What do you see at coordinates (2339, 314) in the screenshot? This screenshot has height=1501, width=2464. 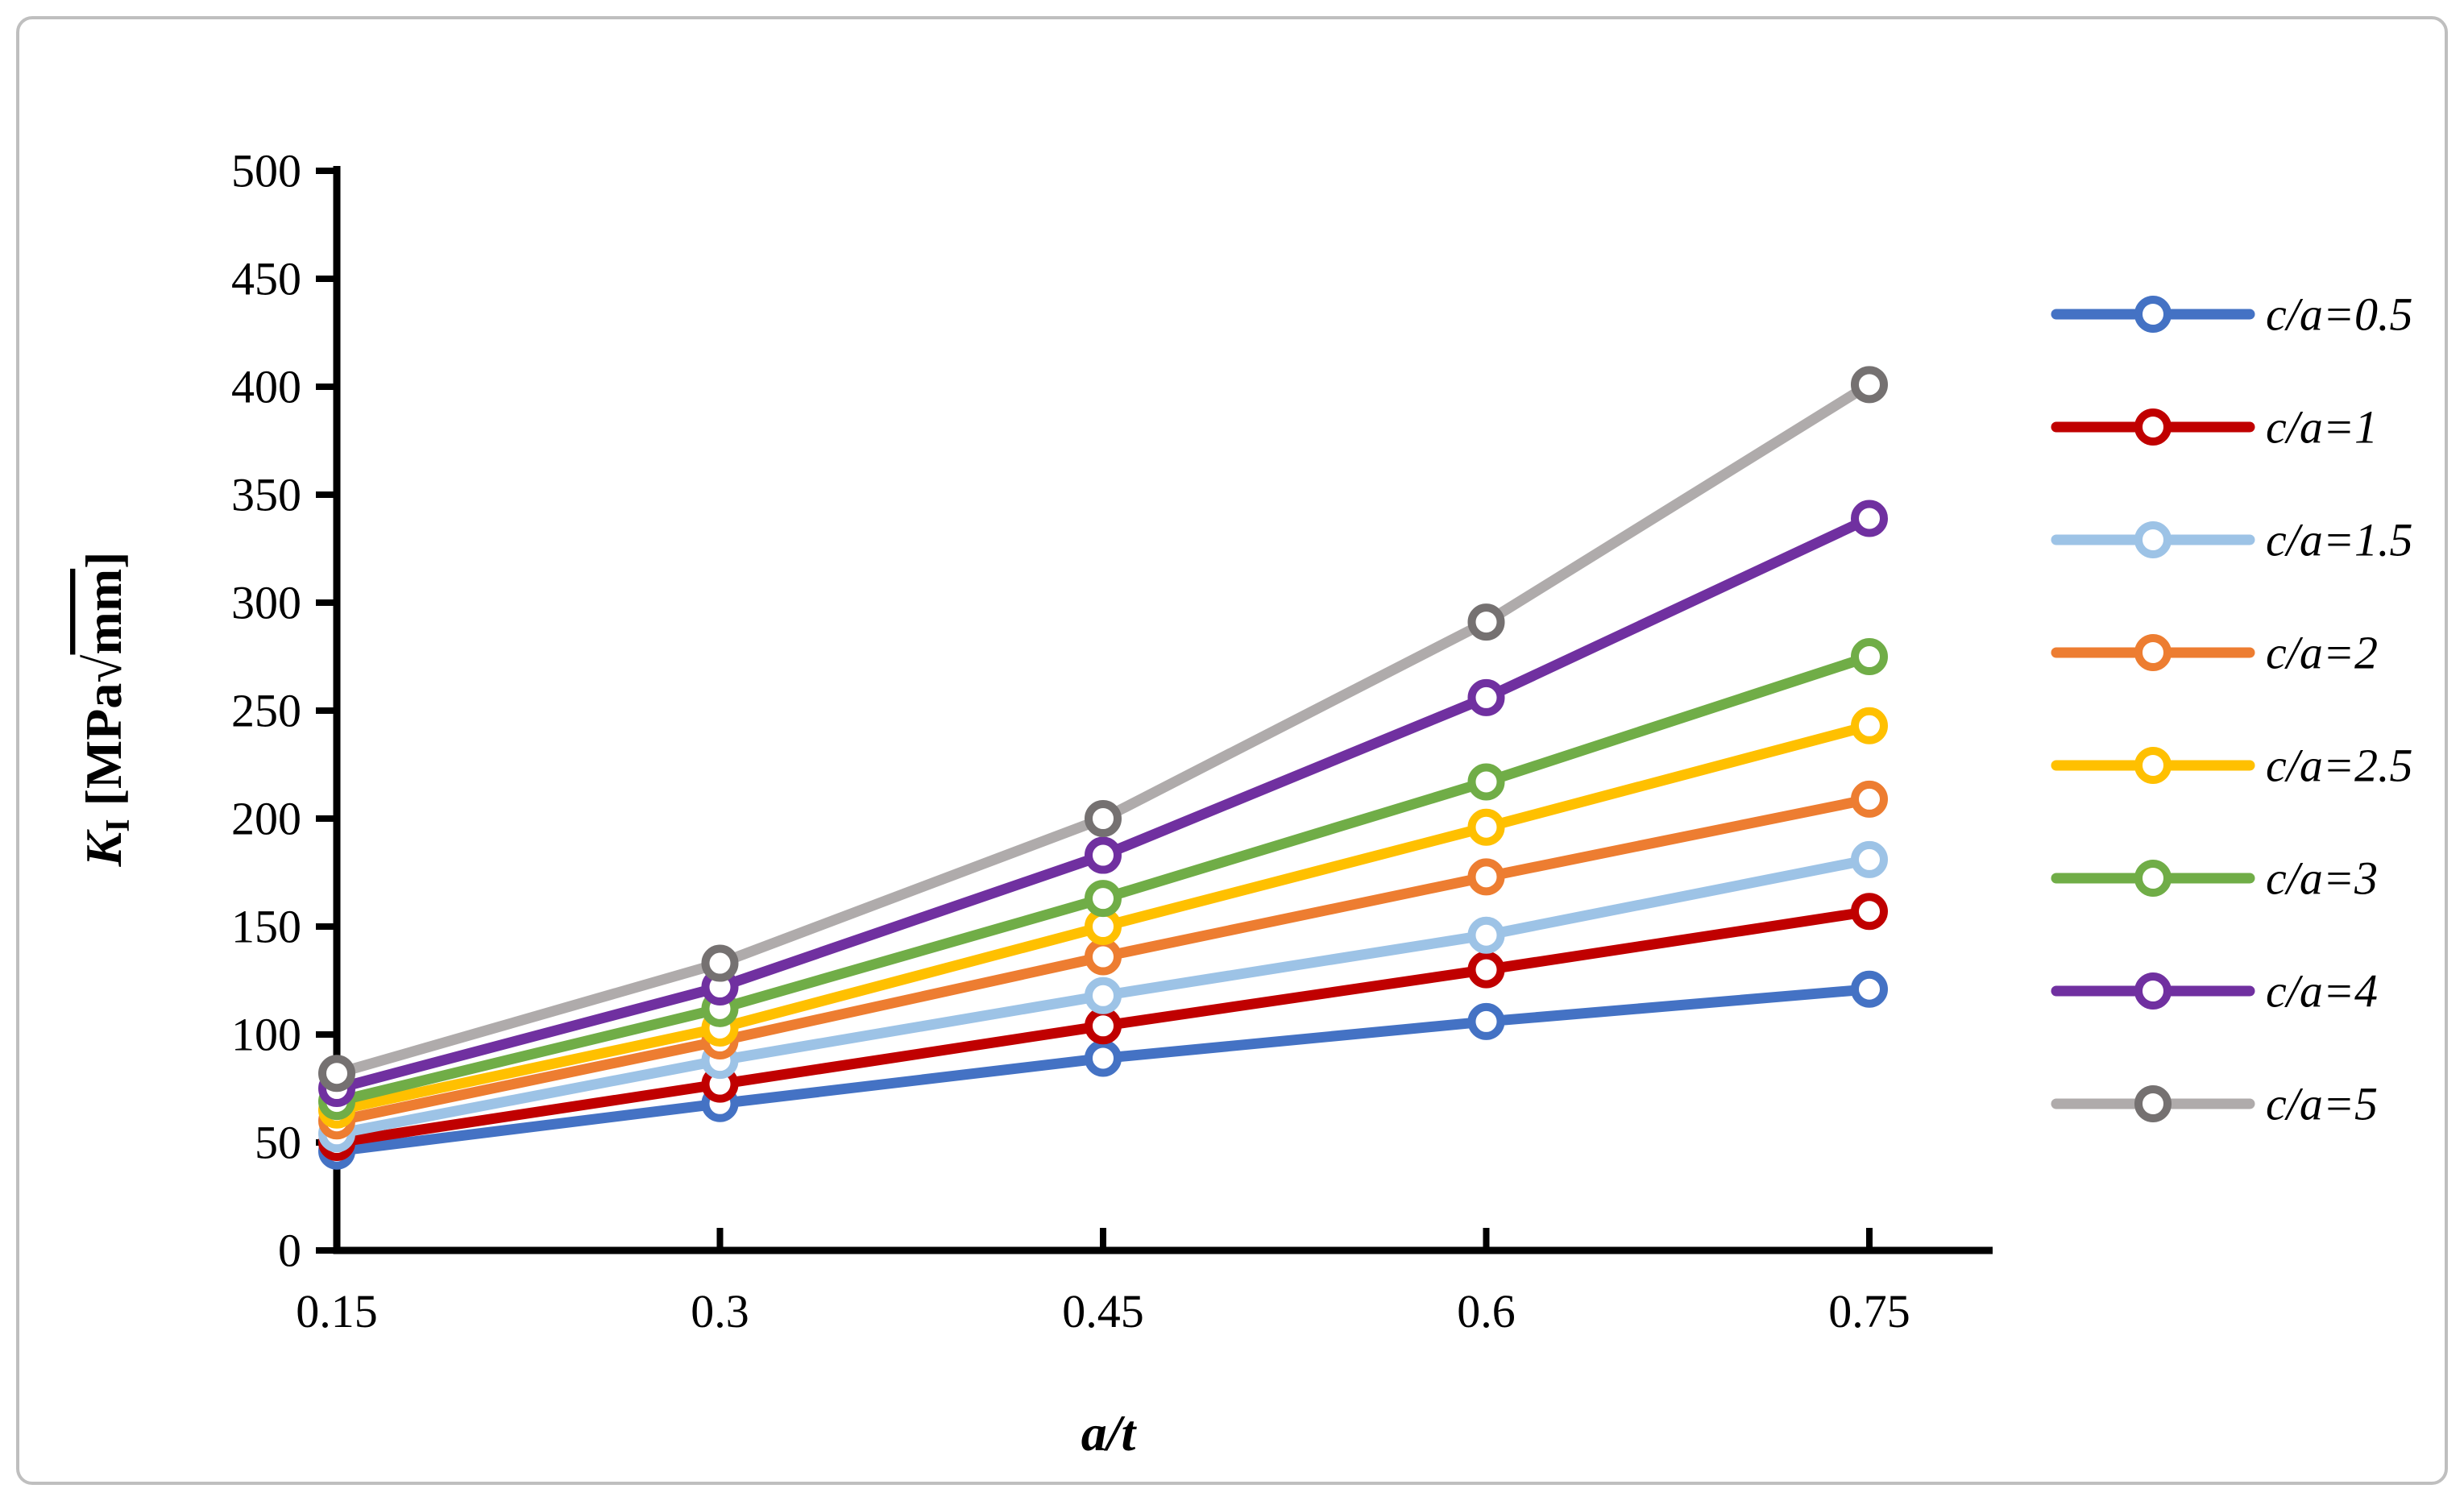 I see `legend-label: c/a=0.5` at bounding box center [2339, 314].